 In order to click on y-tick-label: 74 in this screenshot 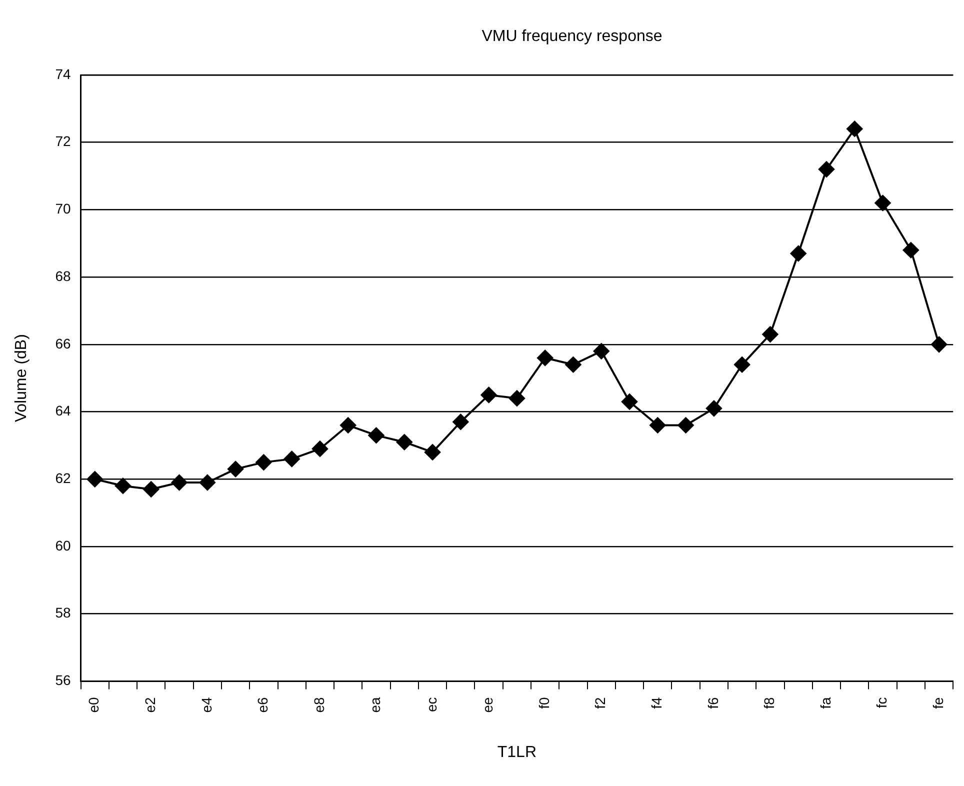, I will do `click(63, 74)`.